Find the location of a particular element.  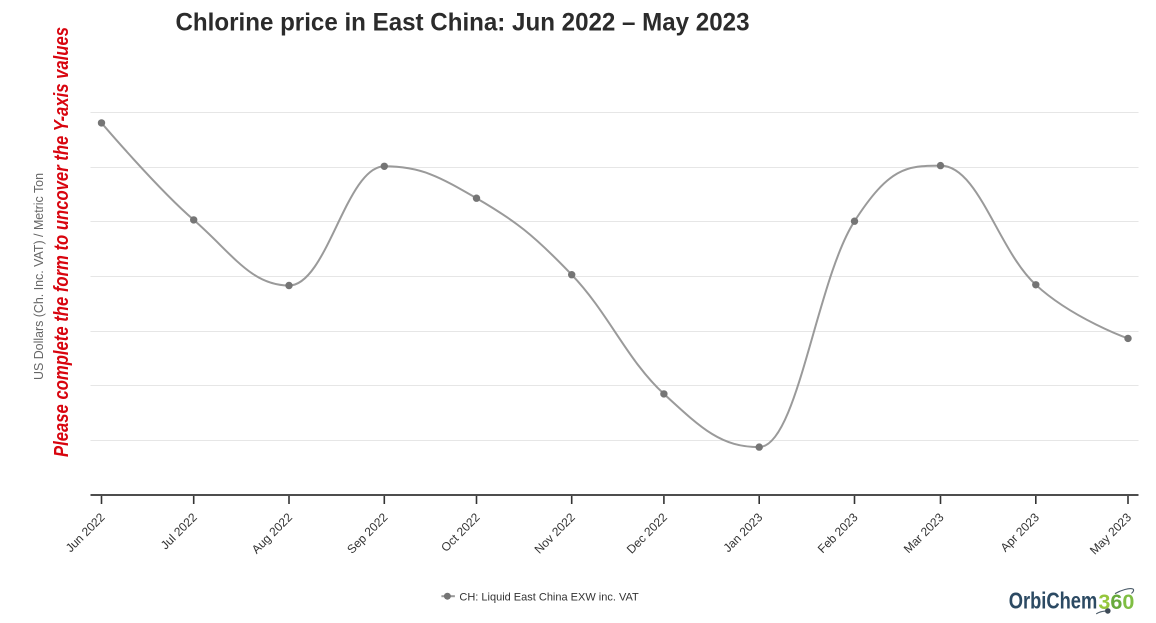

svg-text: OrbiChem is located at coordinates (1053, 601).